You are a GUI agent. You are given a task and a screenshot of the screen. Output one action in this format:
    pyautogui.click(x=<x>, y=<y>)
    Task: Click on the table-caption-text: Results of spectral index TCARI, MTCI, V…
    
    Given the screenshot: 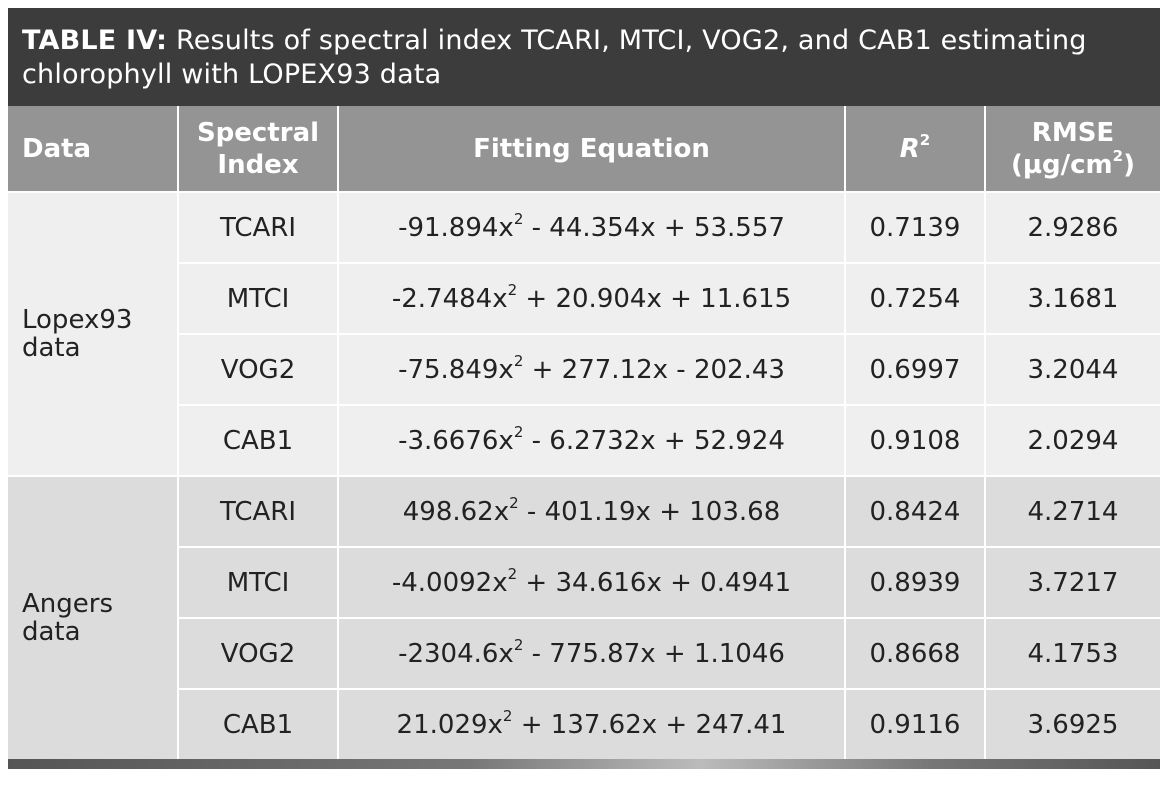 What is the action you would take?
    pyautogui.click(x=554, y=57)
    